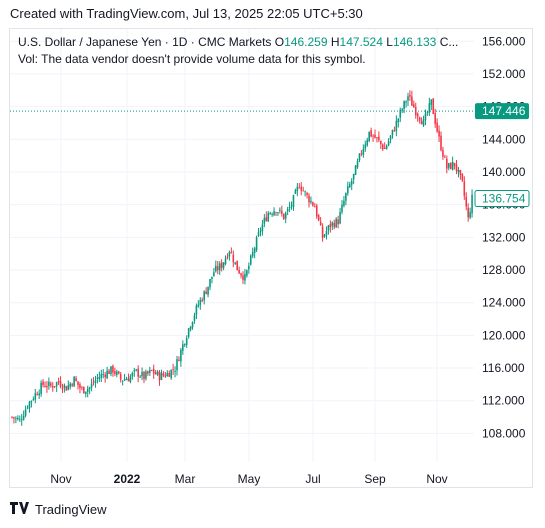  I want to click on last-price-text: 147.446, so click(504, 111).